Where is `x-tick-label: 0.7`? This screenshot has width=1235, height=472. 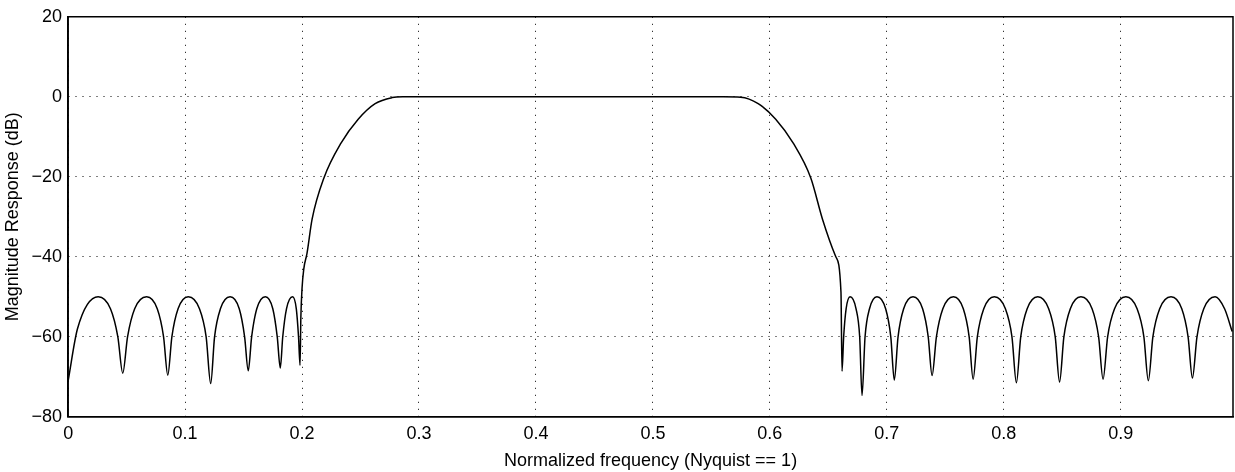 x-tick-label: 0.7 is located at coordinates (887, 432).